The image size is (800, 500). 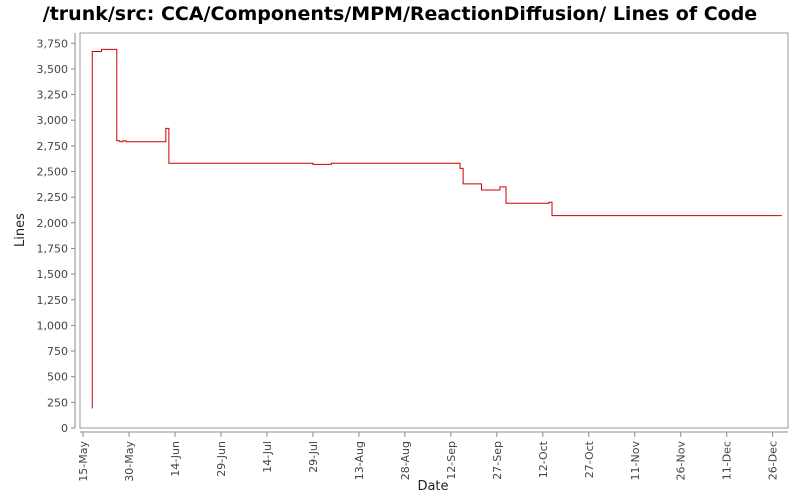 What do you see at coordinates (175, 459) in the screenshot?
I see `x-tick-label: 14-Jun` at bounding box center [175, 459].